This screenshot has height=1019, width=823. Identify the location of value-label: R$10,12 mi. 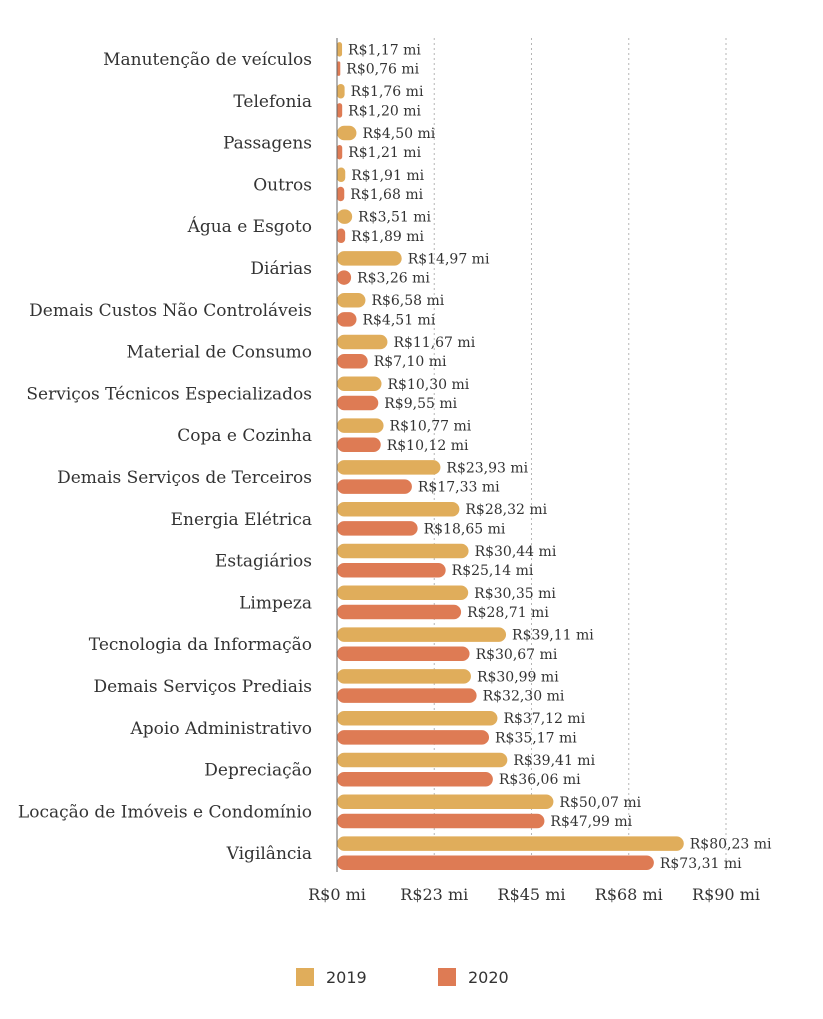
(428, 446).